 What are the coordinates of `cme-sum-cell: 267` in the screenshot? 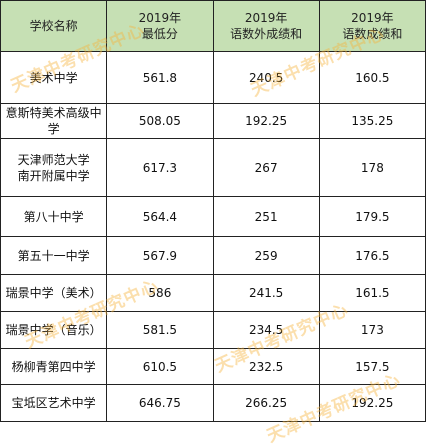 It's located at (266, 167).